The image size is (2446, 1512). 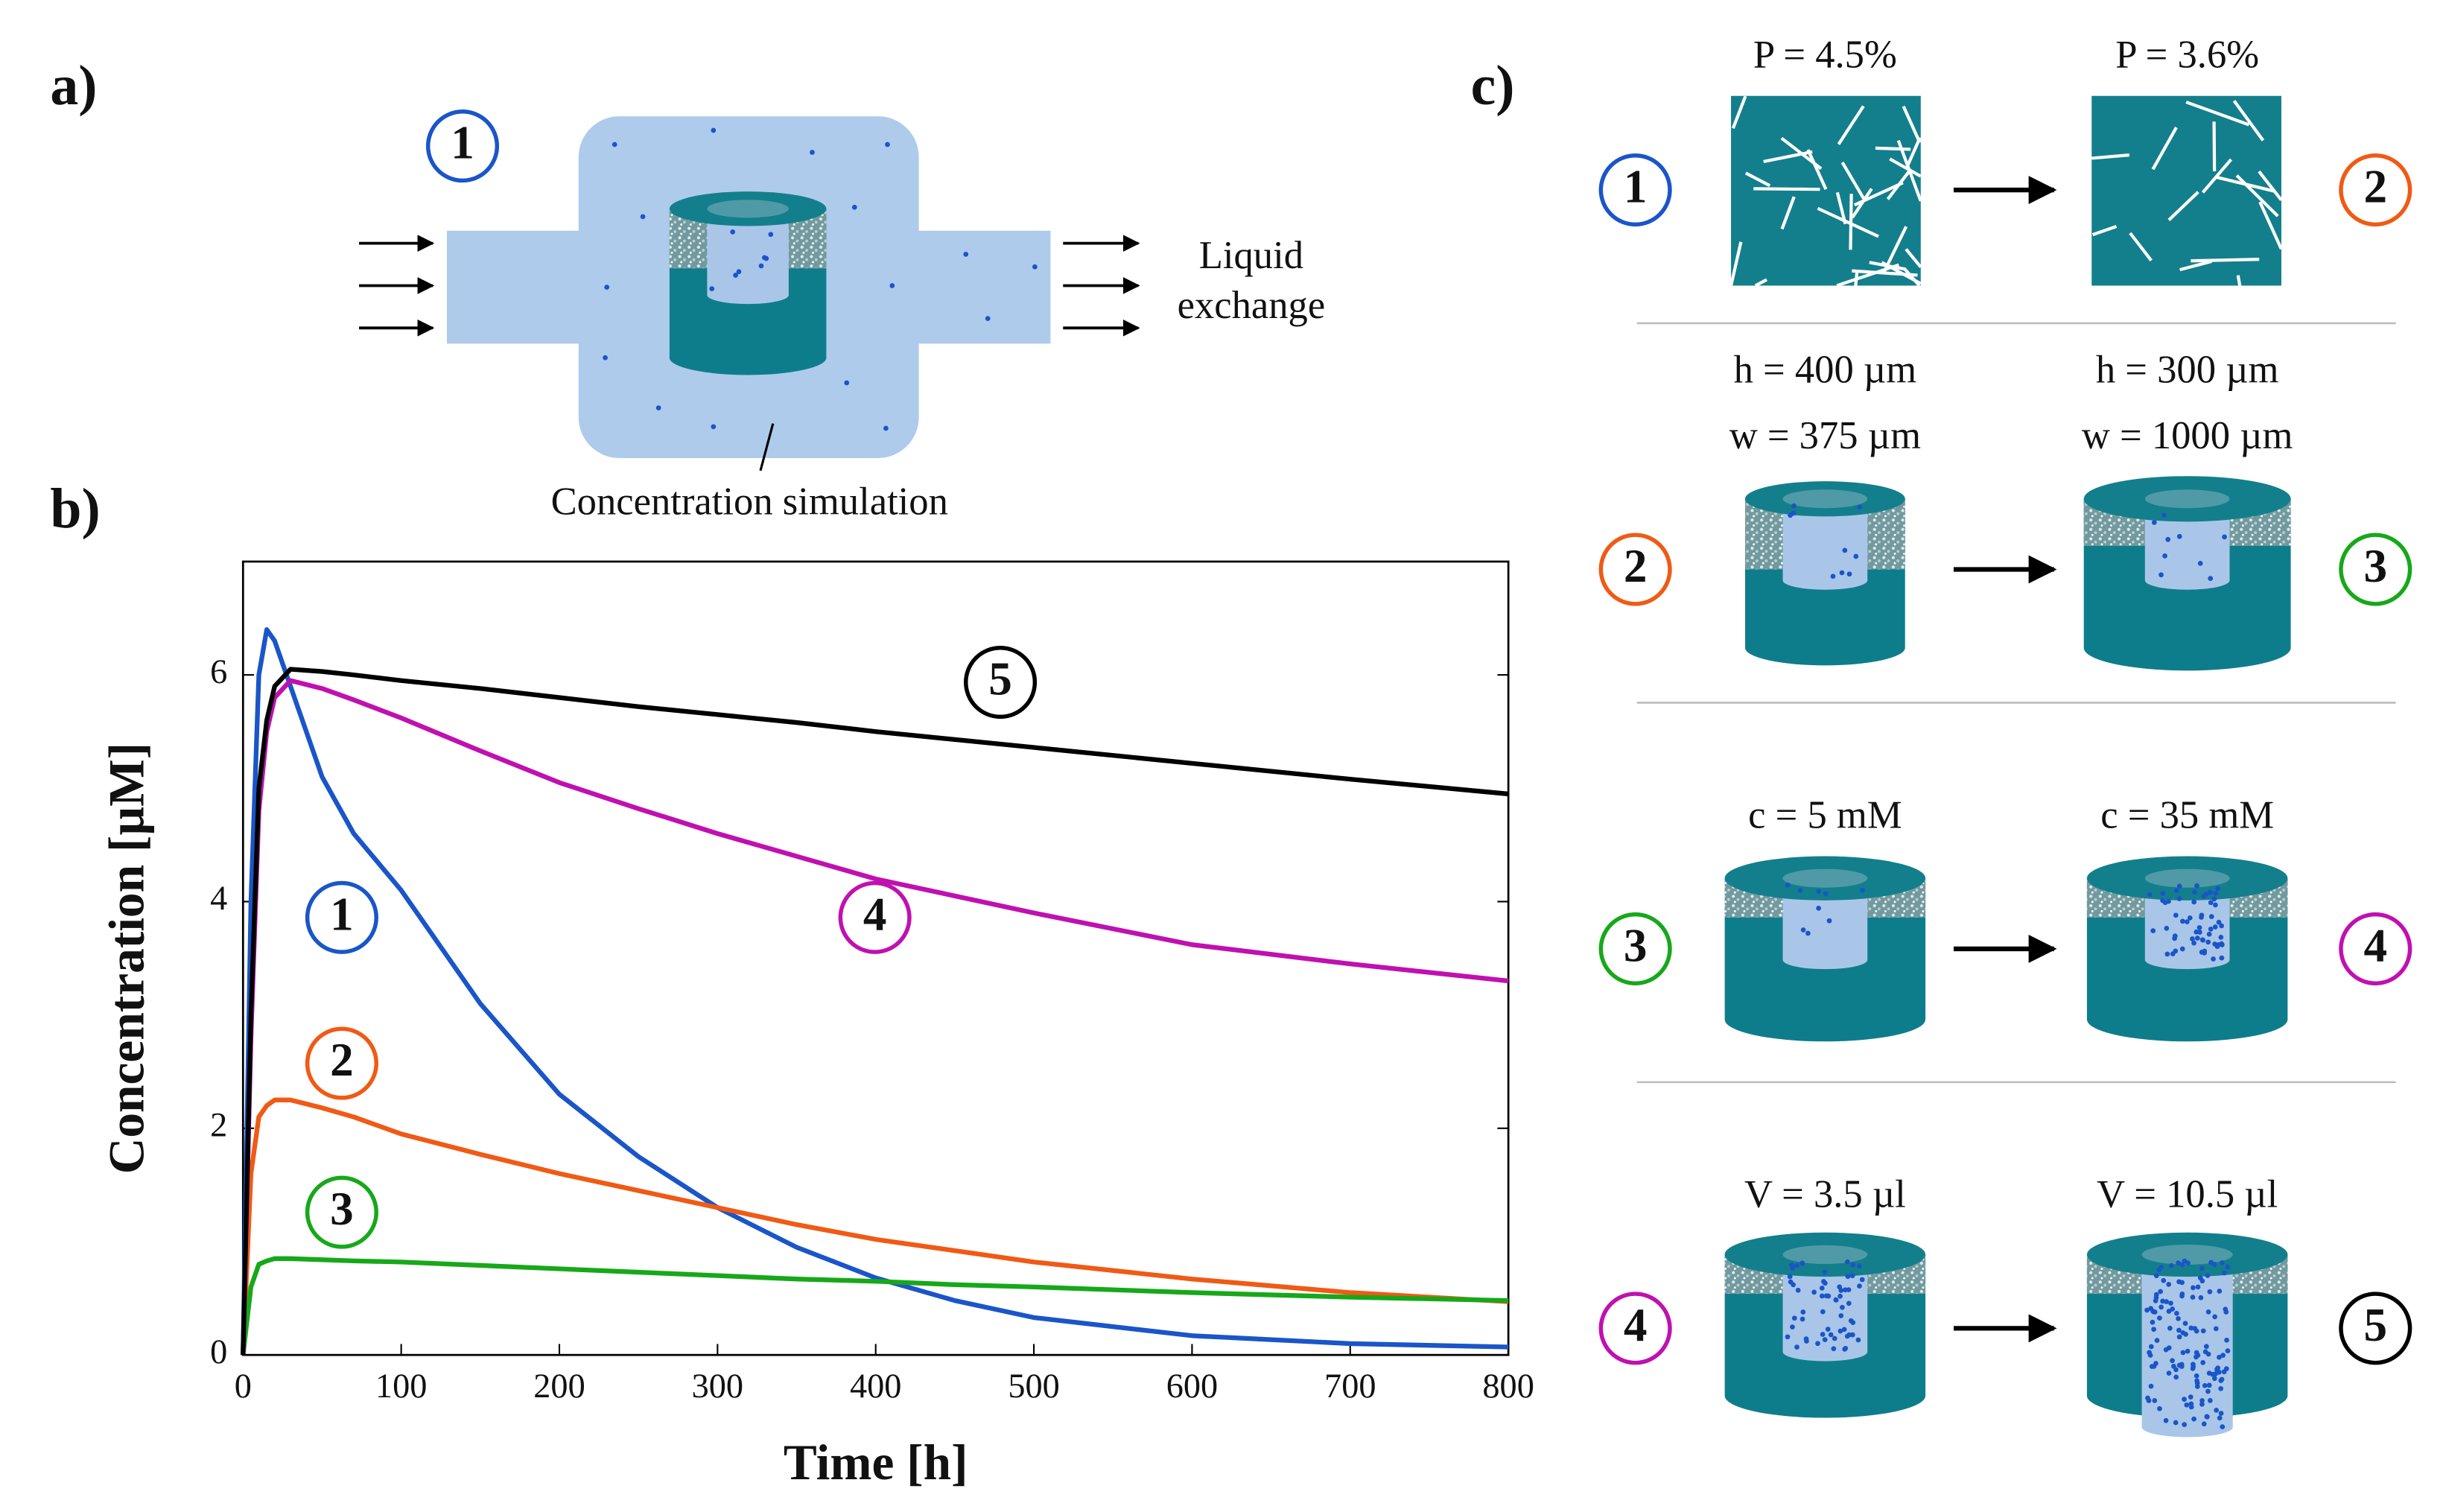 I want to click on y-tick-label: 4, so click(x=219, y=899).